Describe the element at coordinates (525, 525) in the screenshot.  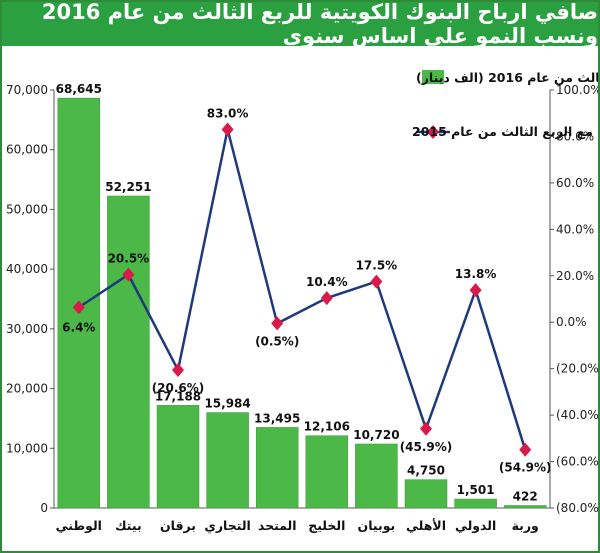
I see `x-category-label: وربة` at that location.